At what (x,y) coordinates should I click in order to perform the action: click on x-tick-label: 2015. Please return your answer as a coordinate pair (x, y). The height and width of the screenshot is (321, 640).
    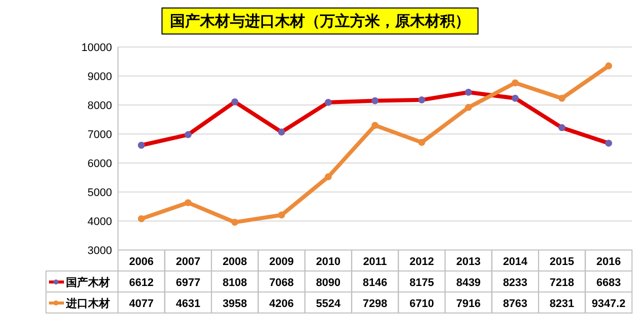
    Looking at the image, I should click on (562, 262).